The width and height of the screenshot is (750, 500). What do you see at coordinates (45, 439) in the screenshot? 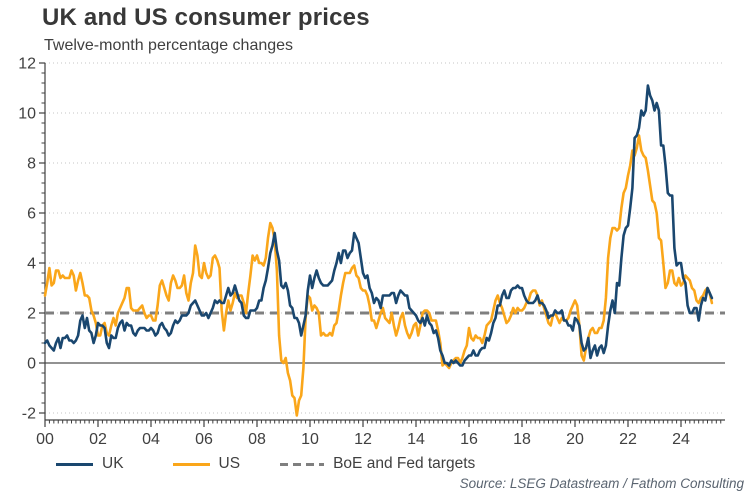
I see `svg-text: 00` at bounding box center [45, 439].